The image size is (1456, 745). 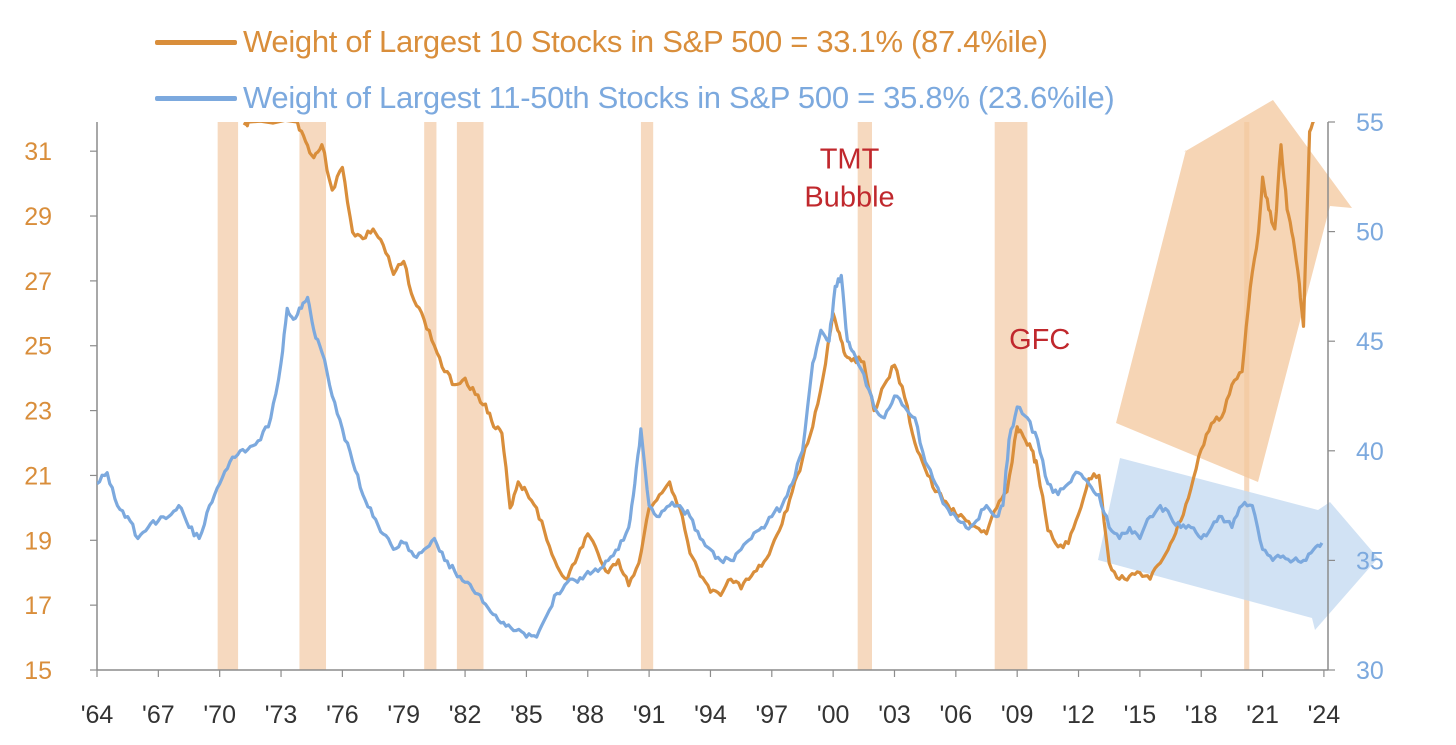 I want to click on x-tick-label: '85, so click(x=526, y=715).